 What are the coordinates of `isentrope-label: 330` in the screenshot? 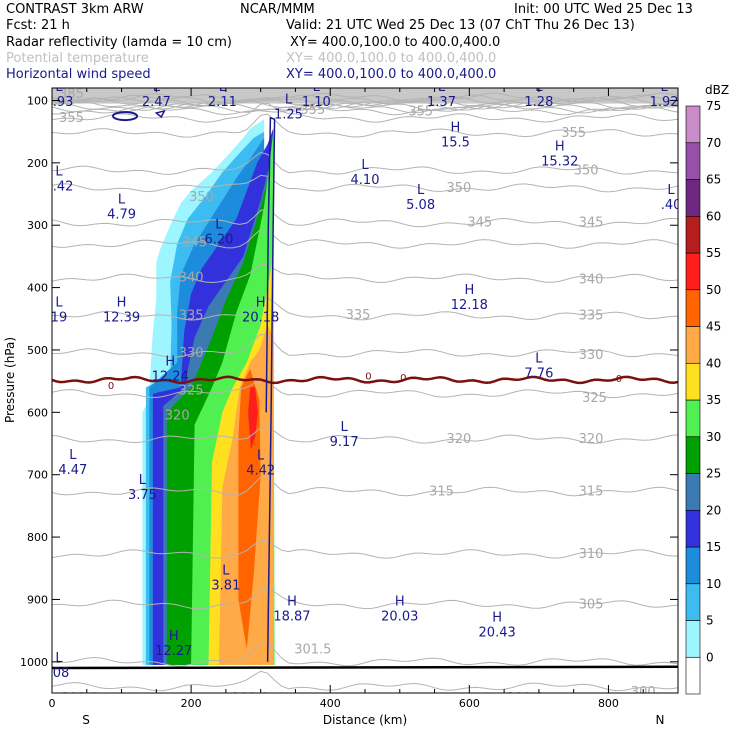 It's located at (591, 355).